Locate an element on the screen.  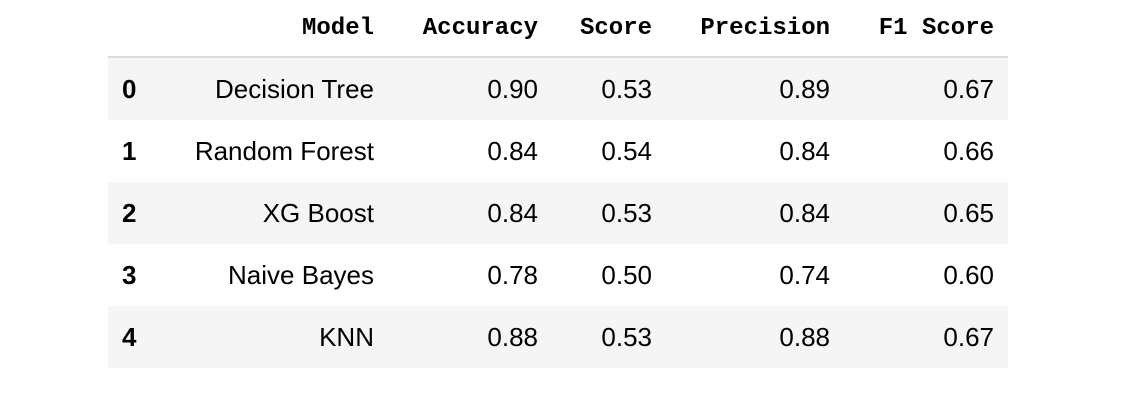
table-row: 3 Naive Bayes 0.78 0.50 0.74 0.60 is located at coordinates (558, 275).